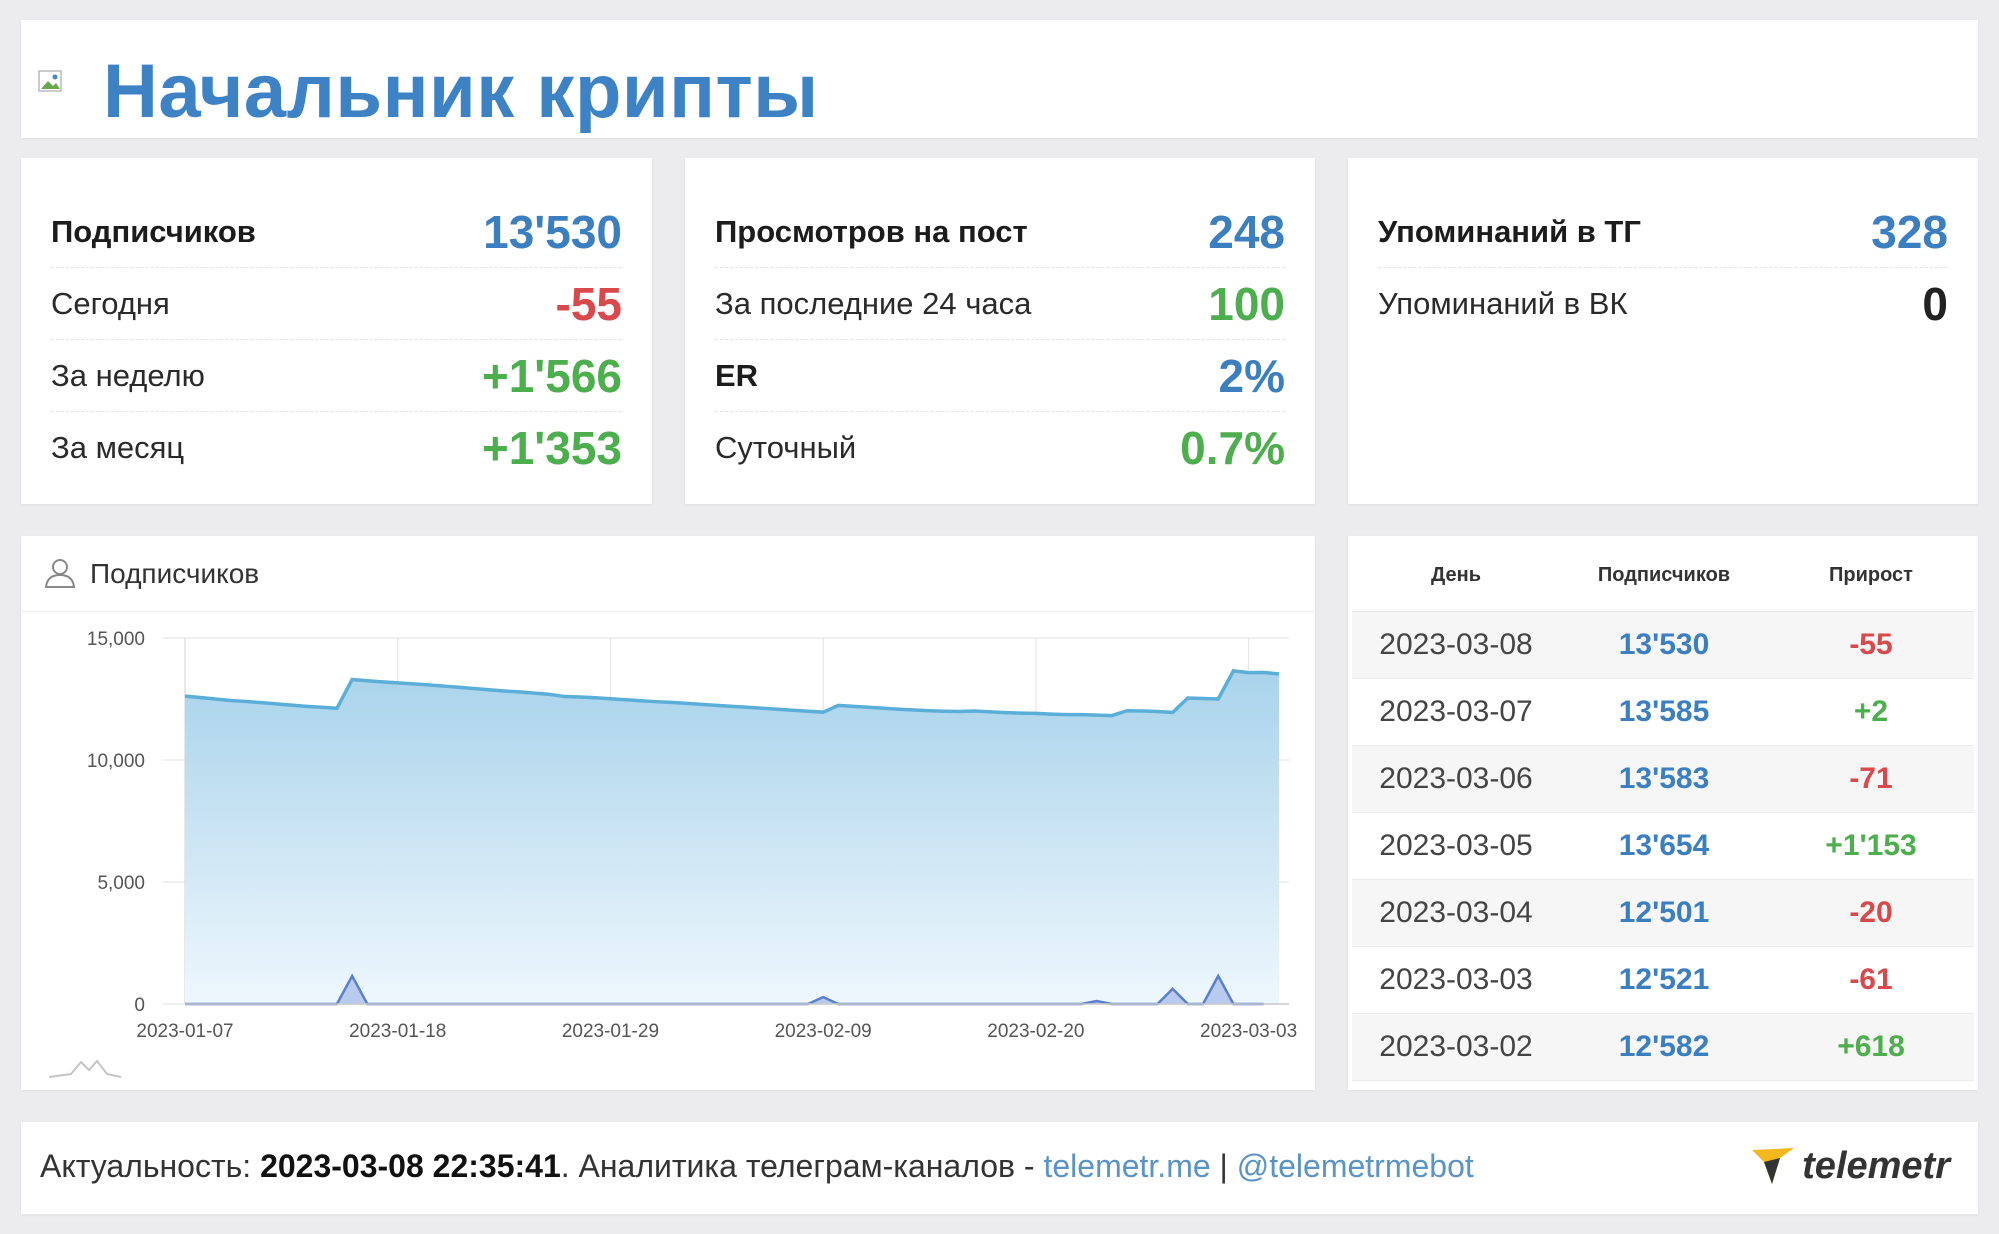 The width and height of the screenshot is (1999, 1234). I want to click on subscribers-cell: 13'654, so click(1664, 845).